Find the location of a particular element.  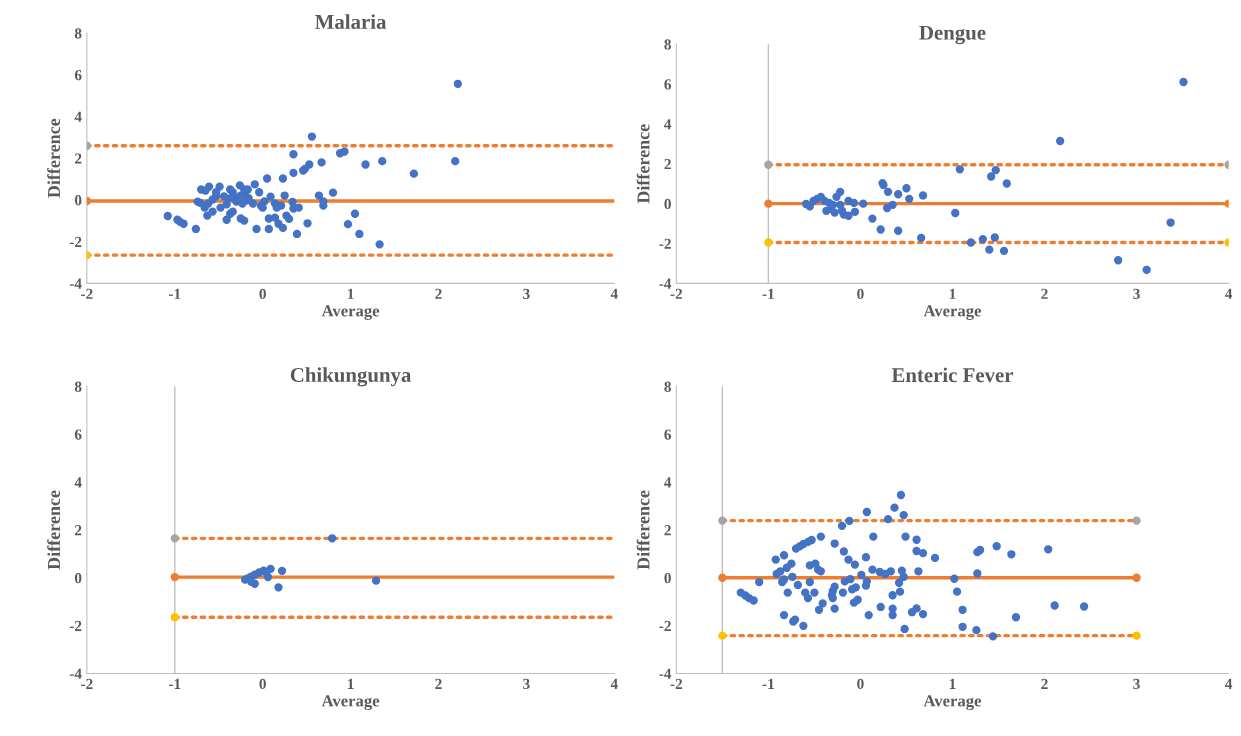

chart-title: Dengue is located at coordinates (952, 35).